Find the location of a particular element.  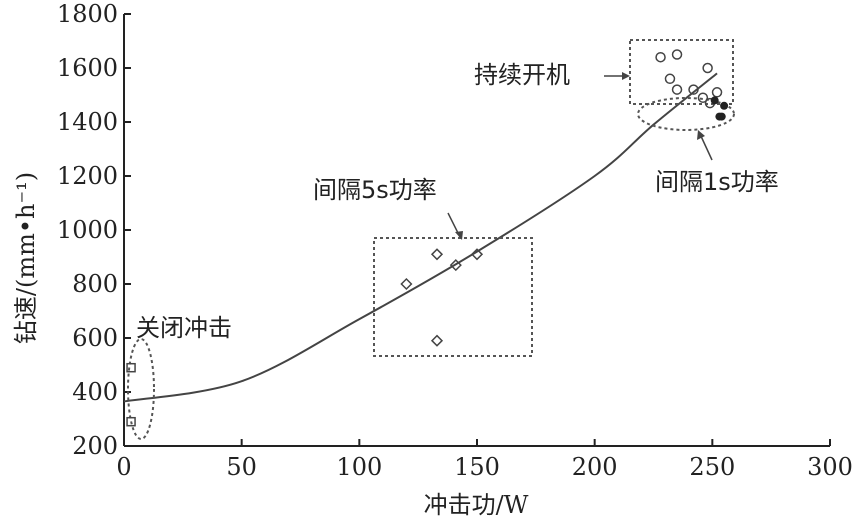

annotation-impact-off: 关闭冲击 is located at coordinates (184, 328).